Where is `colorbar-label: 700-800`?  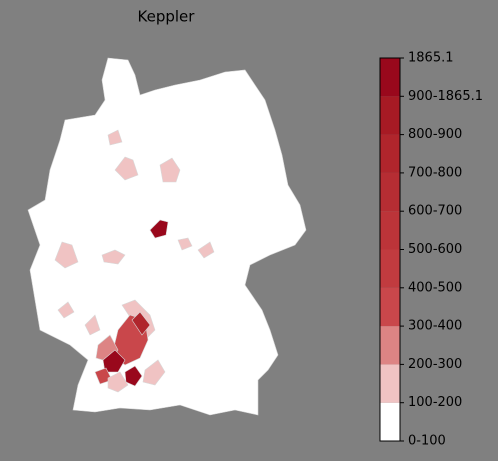 colorbar-label: 700-800 is located at coordinates (435, 172).